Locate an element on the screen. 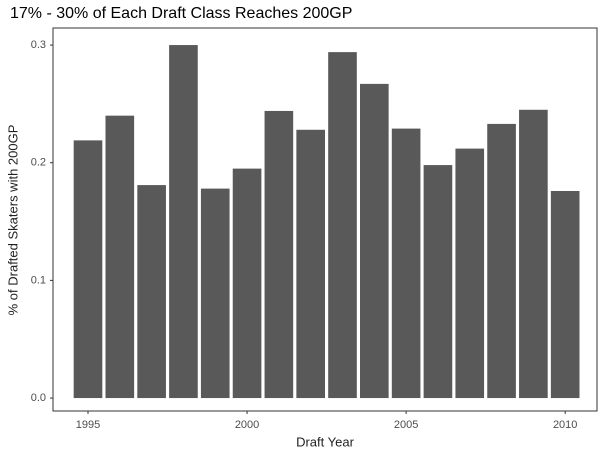  x-tick-label: 2010 is located at coordinates (565, 425).